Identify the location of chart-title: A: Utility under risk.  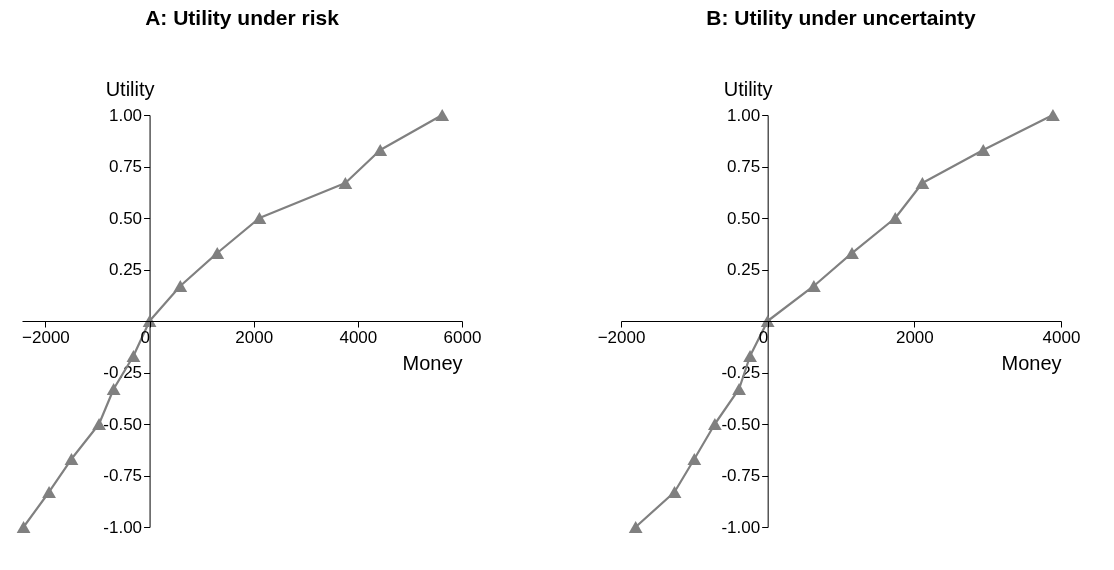
(242, 17).